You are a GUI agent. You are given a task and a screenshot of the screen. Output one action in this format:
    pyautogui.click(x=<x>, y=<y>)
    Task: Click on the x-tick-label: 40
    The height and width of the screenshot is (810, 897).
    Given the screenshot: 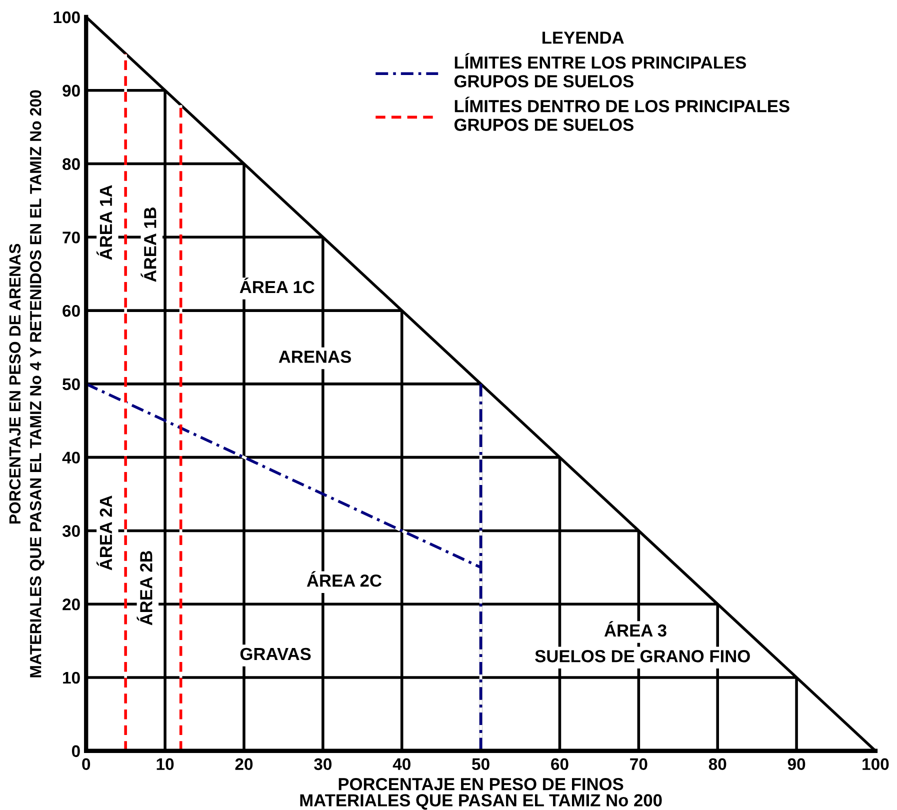 What is the action you would take?
    pyautogui.click(x=401, y=764)
    